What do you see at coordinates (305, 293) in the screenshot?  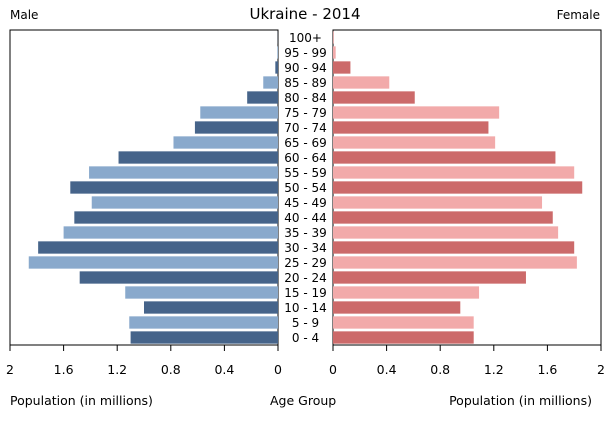 I see `age-group-label: 15 - 19` at bounding box center [305, 293].